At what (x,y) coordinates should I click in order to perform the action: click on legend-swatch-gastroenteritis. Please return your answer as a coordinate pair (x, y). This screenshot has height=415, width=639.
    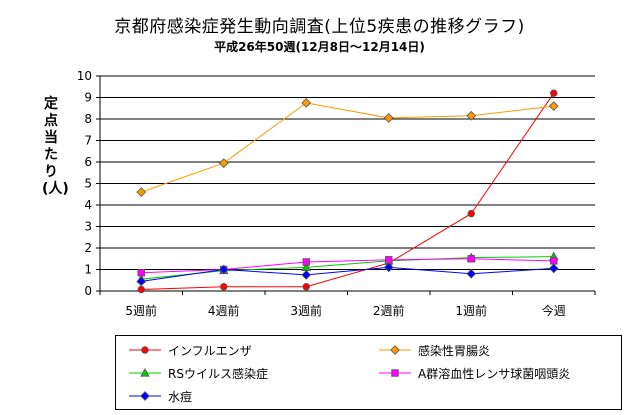
    Looking at the image, I should click on (395, 350).